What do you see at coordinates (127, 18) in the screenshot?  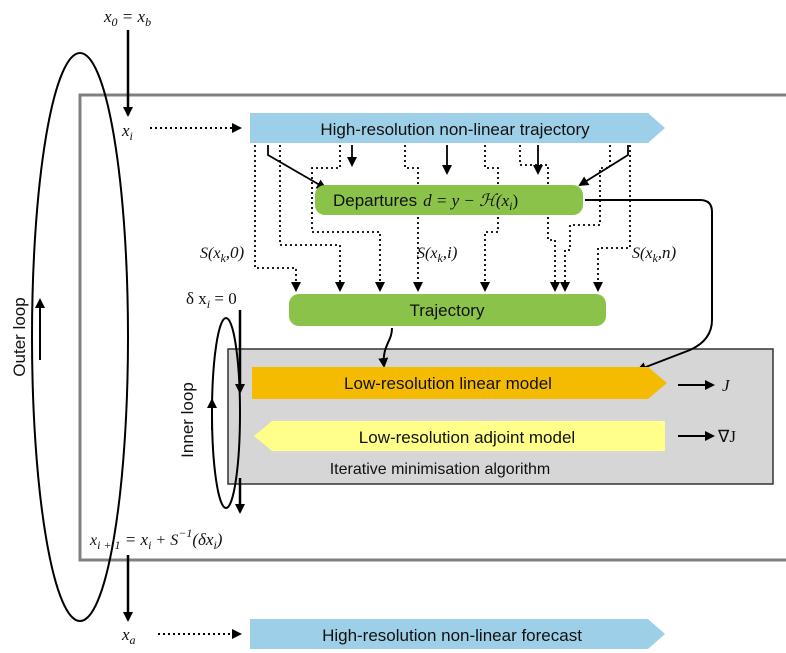 I see `x0-label: x0 = xb` at bounding box center [127, 18].